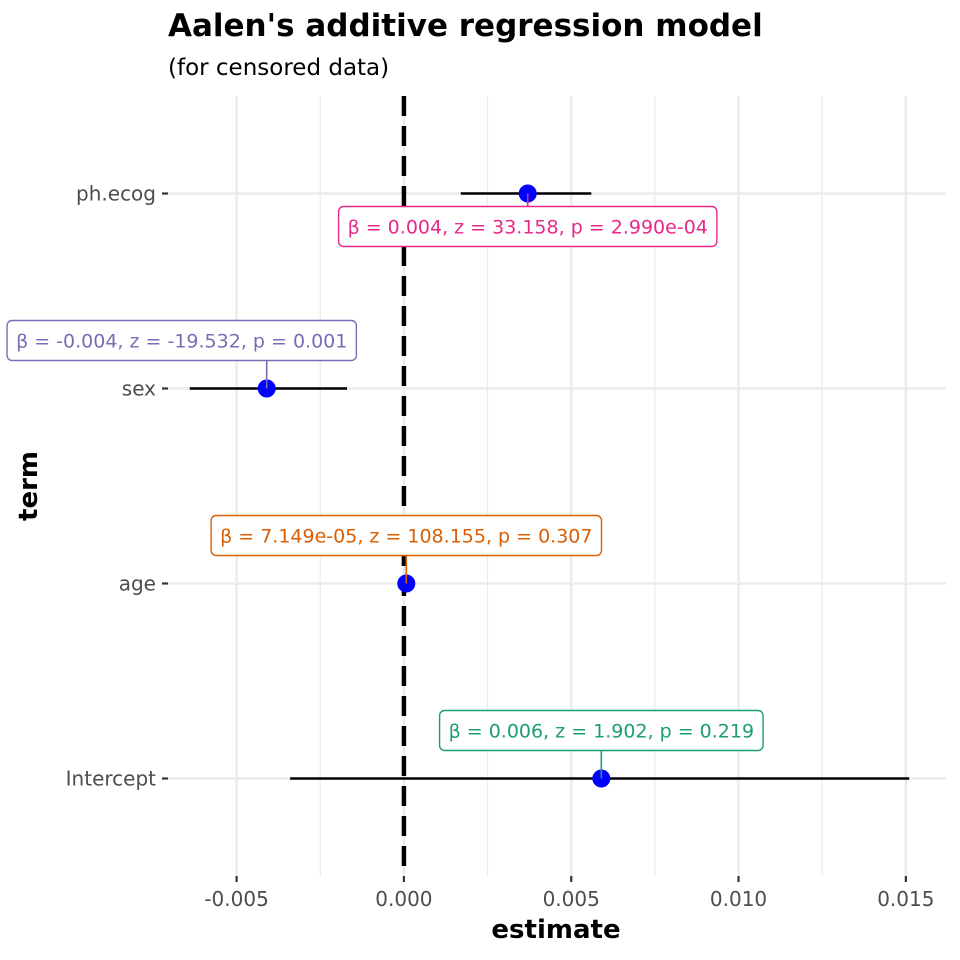 This screenshot has width=960, height=960. Describe the element at coordinates (602, 732) in the screenshot. I see `estimate-label-text: β = 0.006, z = 1.902, p = 0.219` at that location.